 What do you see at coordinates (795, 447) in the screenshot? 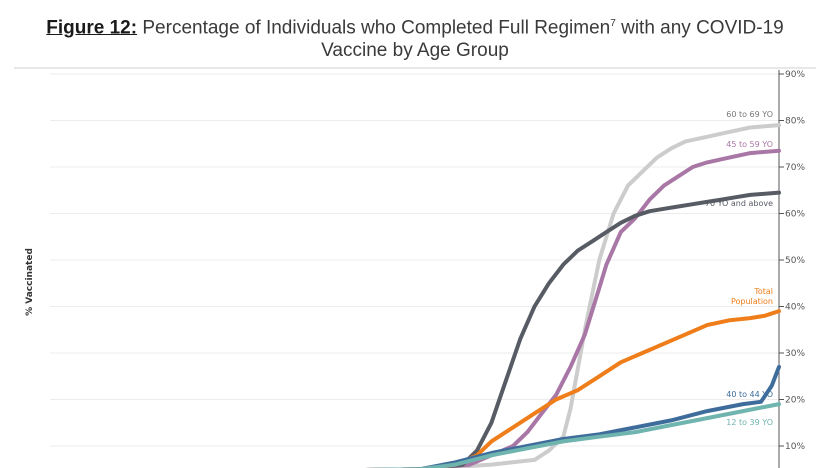
I see `y-tick-label: 10%` at bounding box center [795, 447].